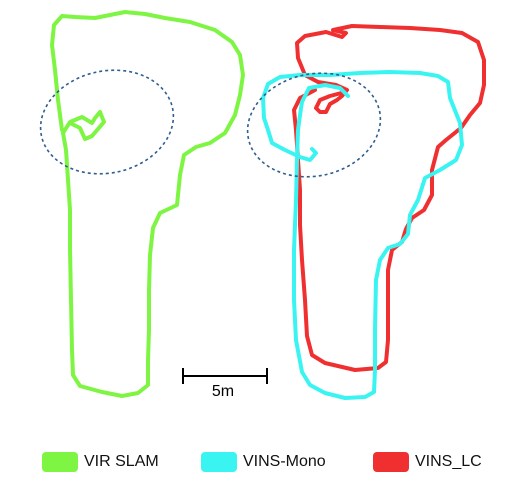 The image size is (531, 490). Describe the element at coordinates (219, 462) in the screenshot. I see `vins-mono-swatch` at that location.